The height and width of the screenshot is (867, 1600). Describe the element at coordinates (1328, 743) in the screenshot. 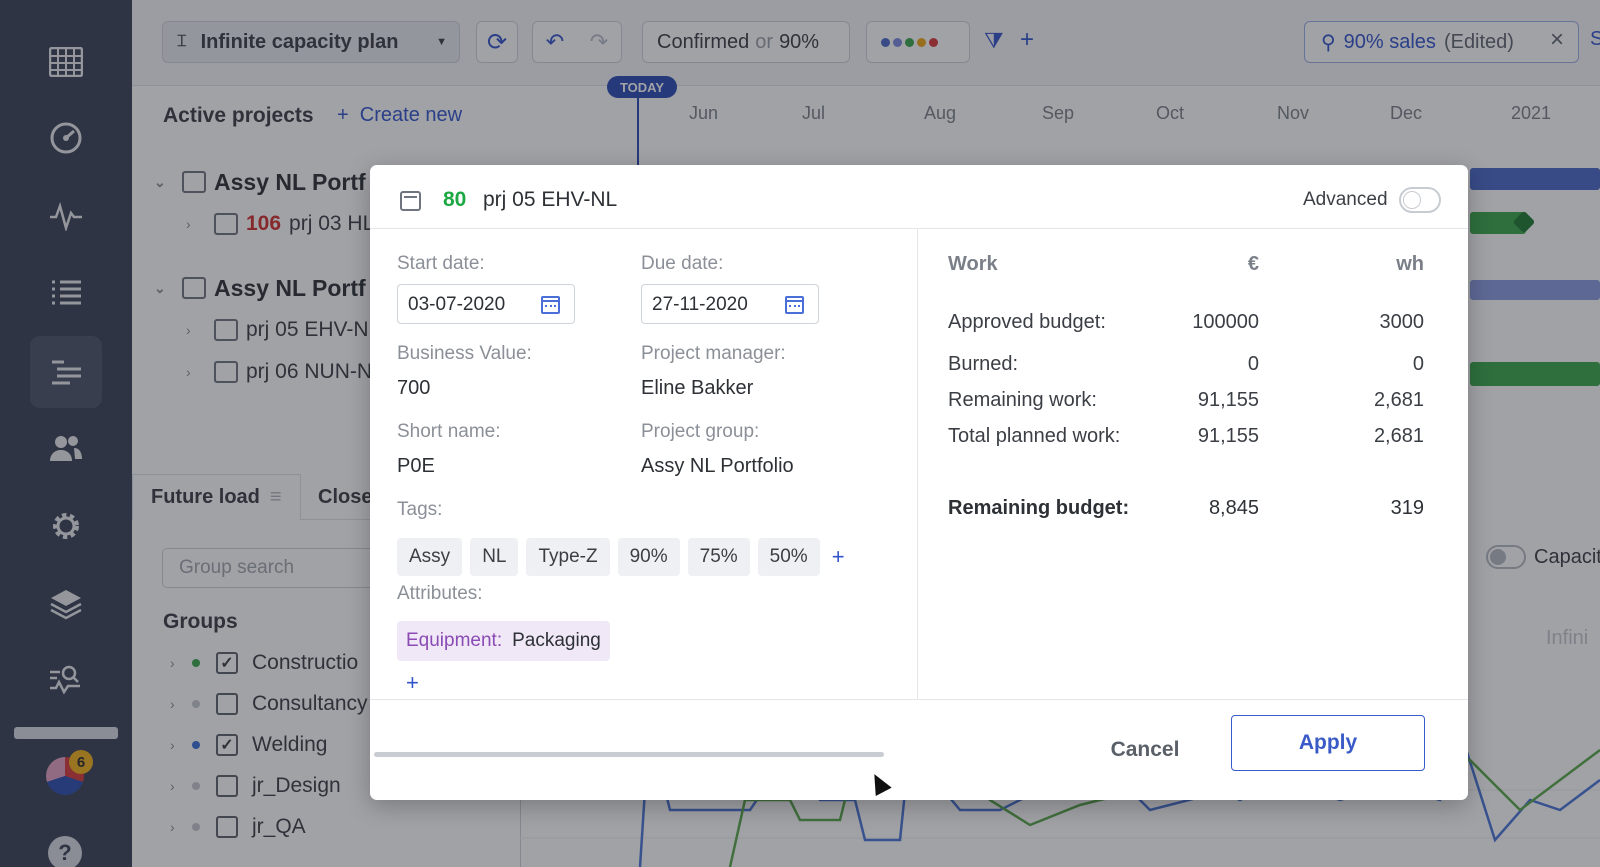

I see `apply-button: Apply` at that location.